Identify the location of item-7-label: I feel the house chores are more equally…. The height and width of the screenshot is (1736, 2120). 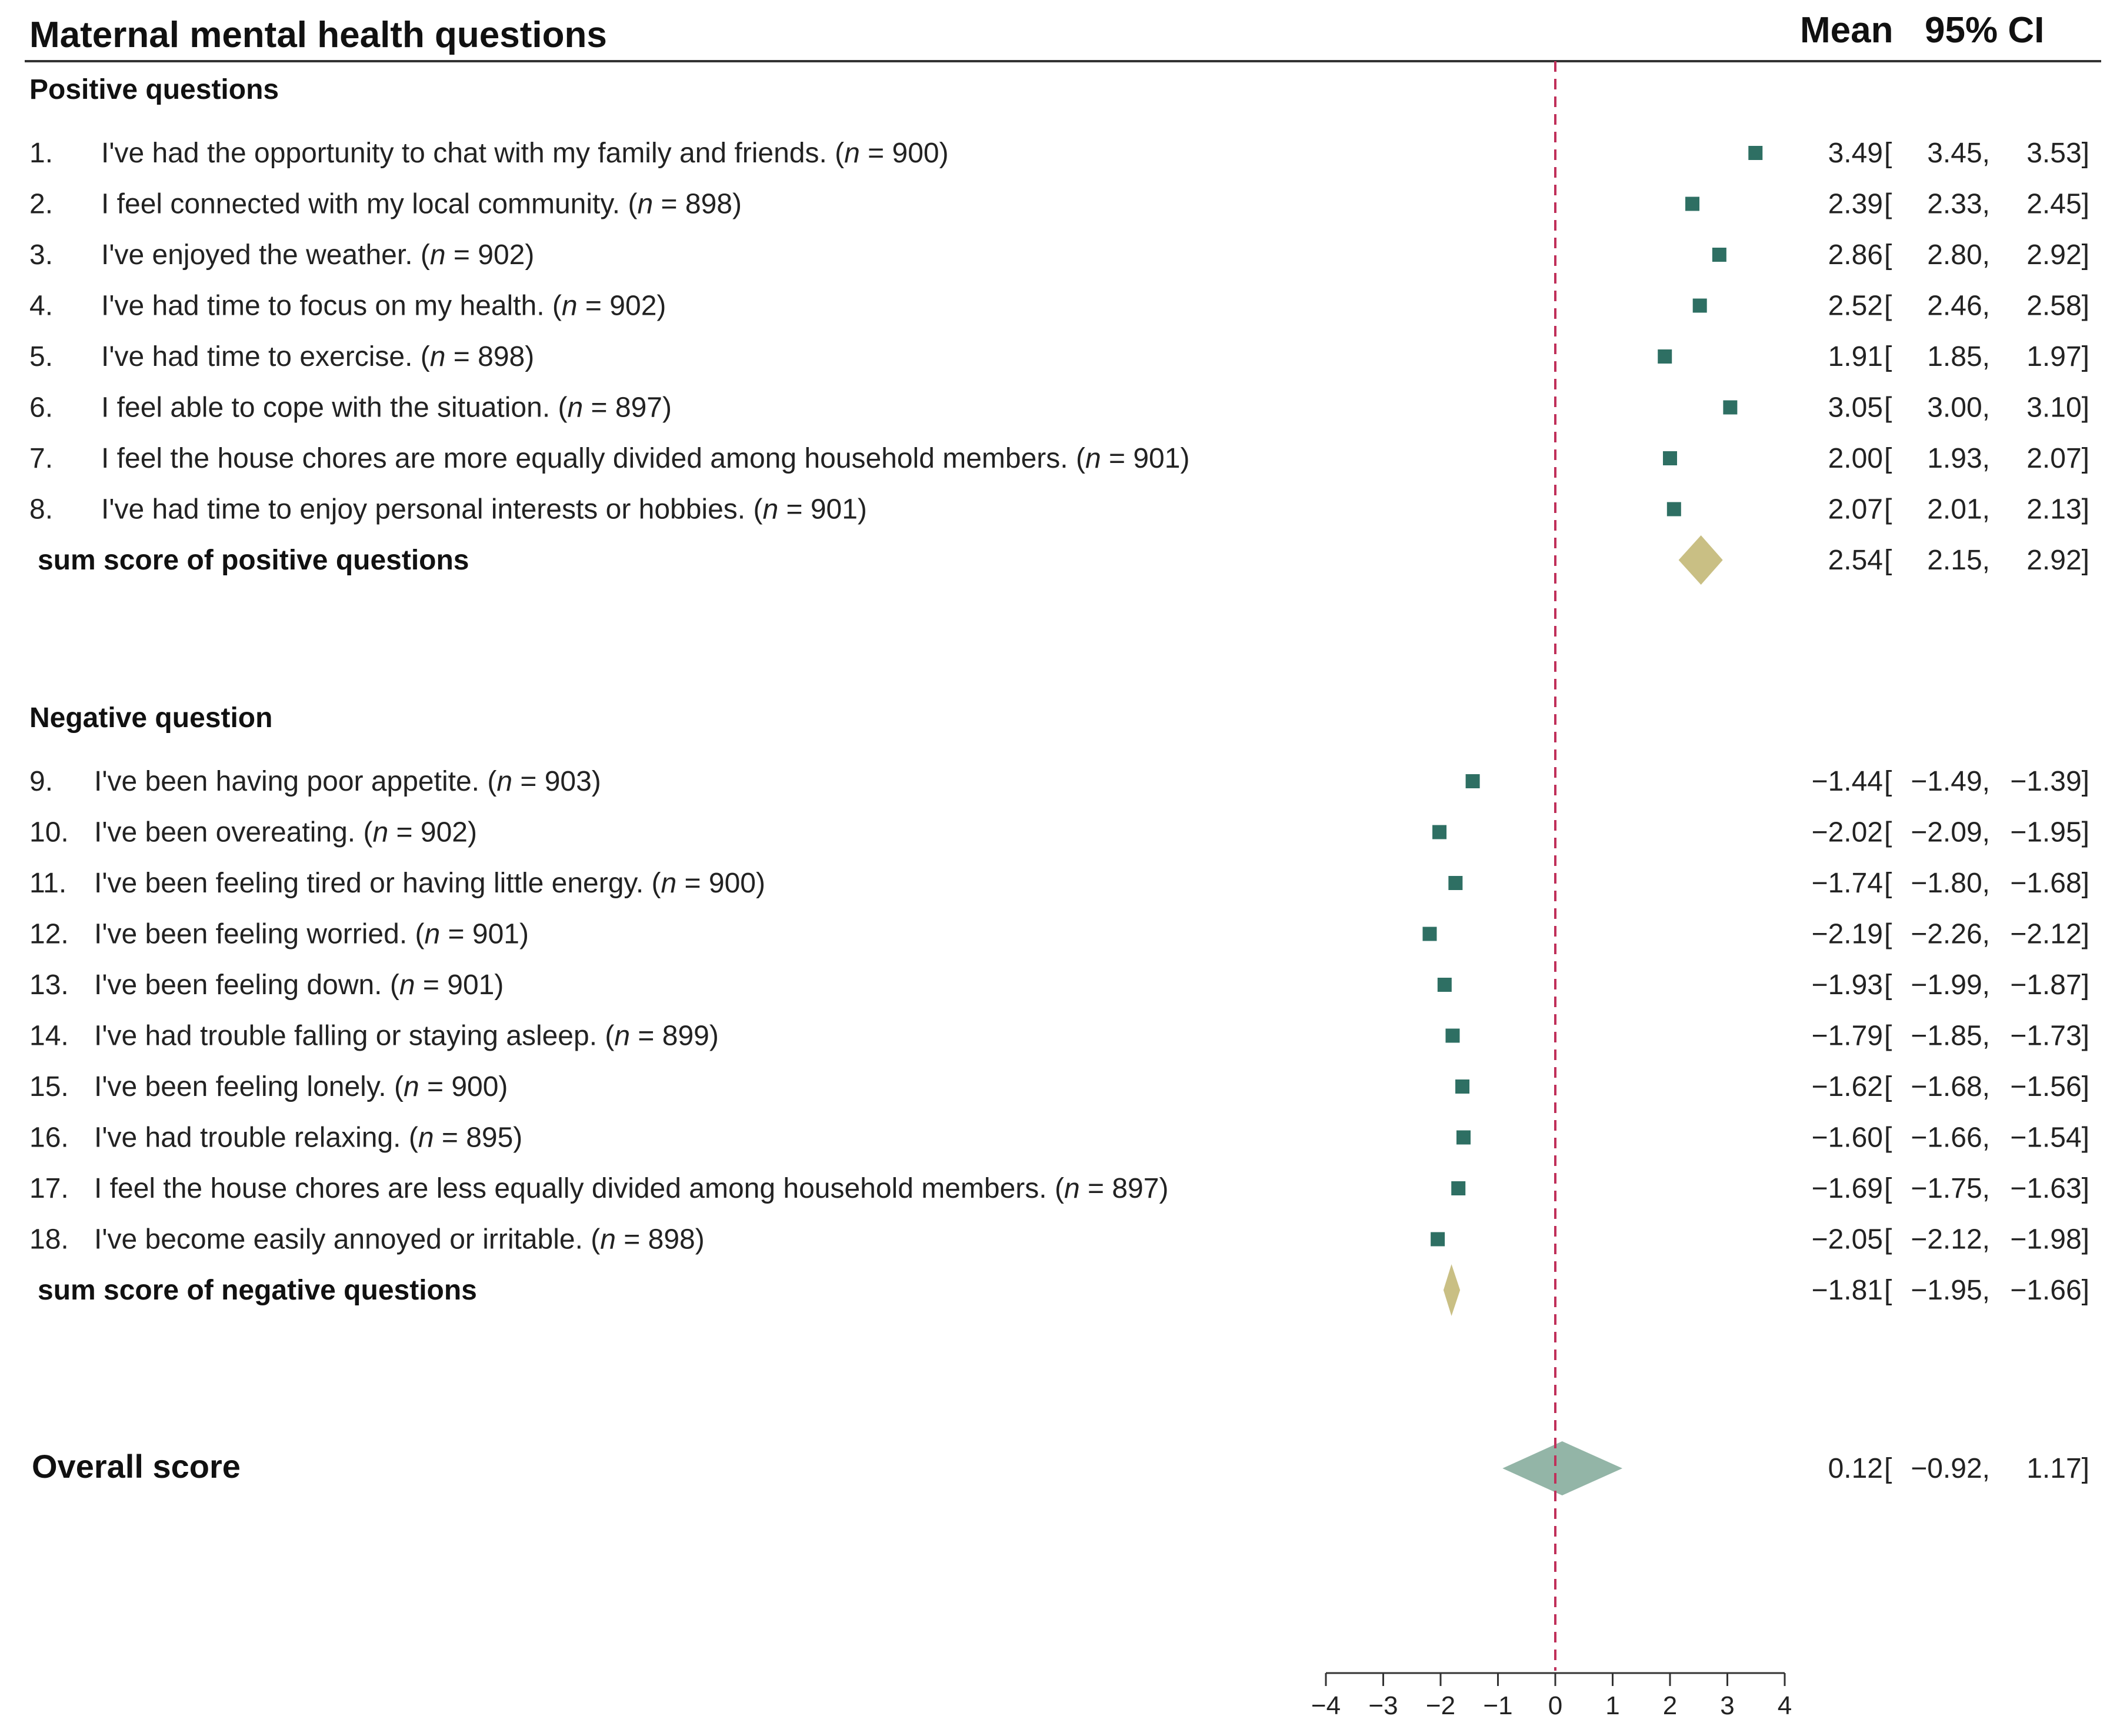
(645, 458).